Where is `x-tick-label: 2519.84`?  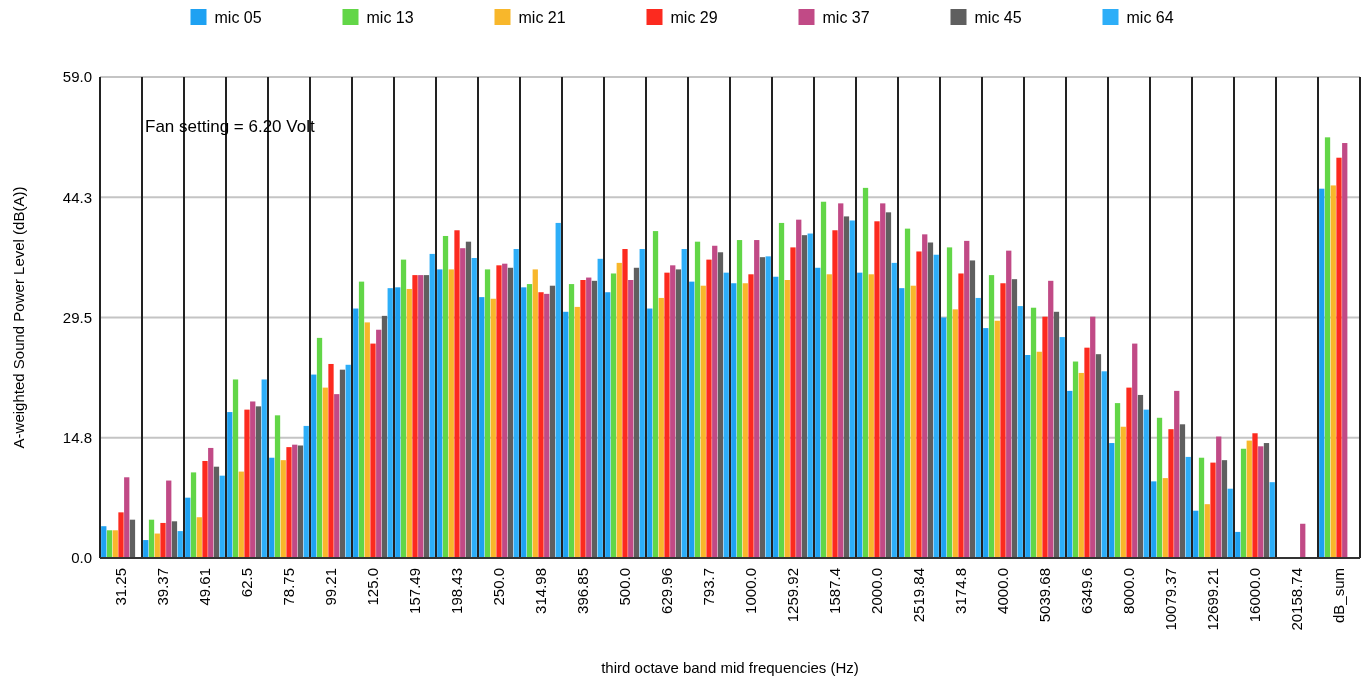 x-tick-label: 2519.84 is located at coordinates (919, 595).